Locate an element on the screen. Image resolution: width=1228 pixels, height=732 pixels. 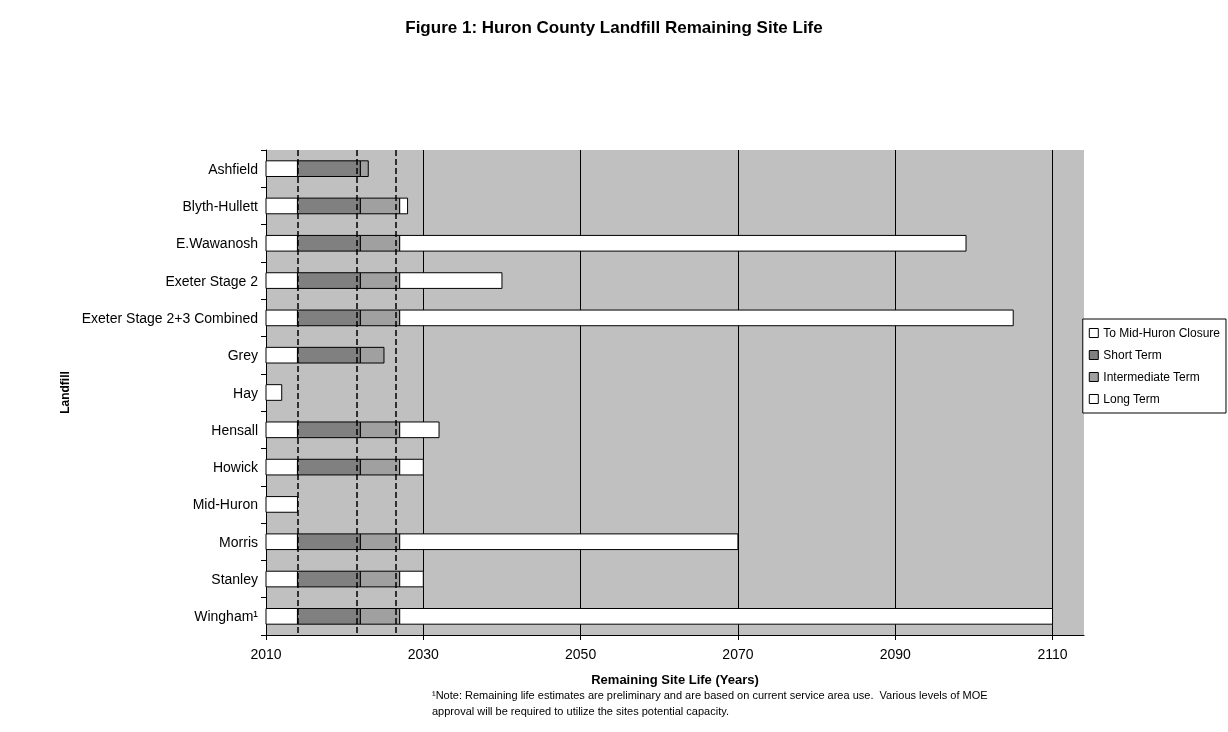
chart-title: Figure 1: Huron County Landfill Remaining Site Life is located at coordinates (614, 27).